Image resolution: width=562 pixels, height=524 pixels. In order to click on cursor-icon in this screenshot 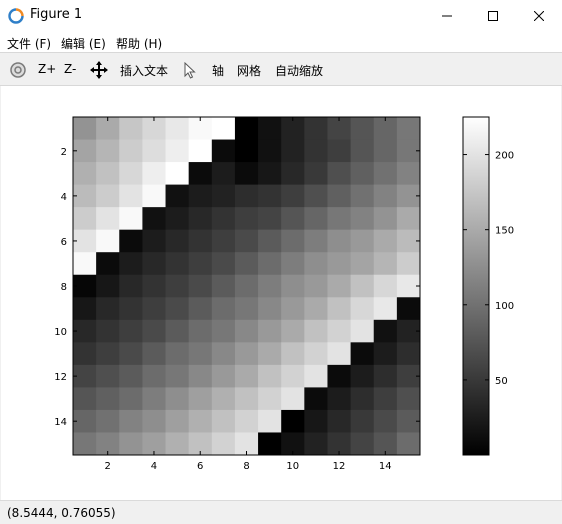, I will do `click(190, 70)`.